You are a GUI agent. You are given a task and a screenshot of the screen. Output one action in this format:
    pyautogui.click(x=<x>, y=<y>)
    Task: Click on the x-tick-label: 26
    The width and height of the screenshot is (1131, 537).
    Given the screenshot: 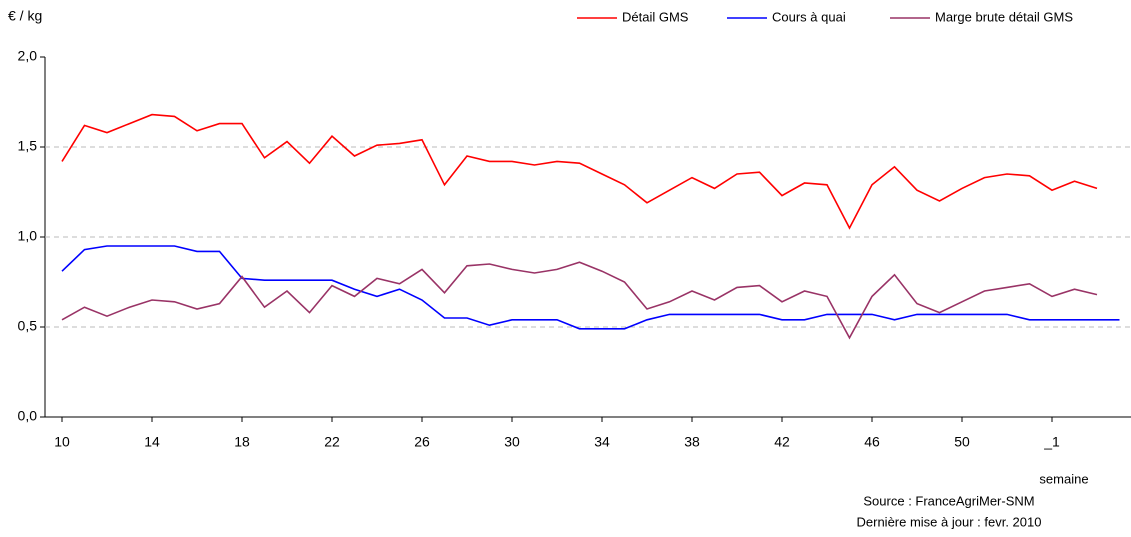 What is the action you would take?
    pyautogui.click(x=422, y=442)
    